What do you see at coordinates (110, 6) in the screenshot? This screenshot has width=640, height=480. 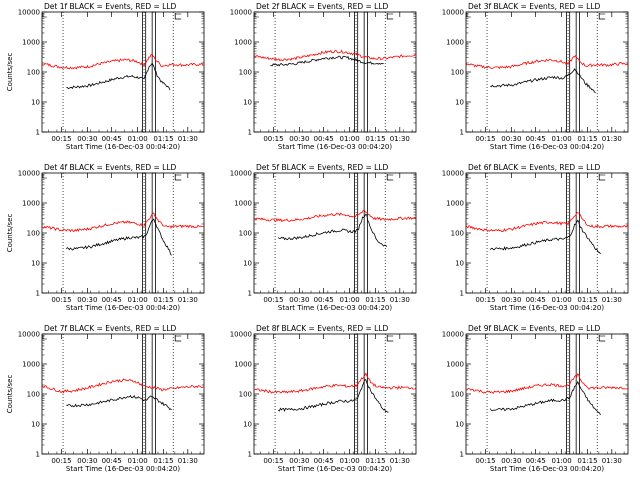 I see `panel-title: Det 1f BLACK = Events, RED = LLD` at bounding box center [110, 6].